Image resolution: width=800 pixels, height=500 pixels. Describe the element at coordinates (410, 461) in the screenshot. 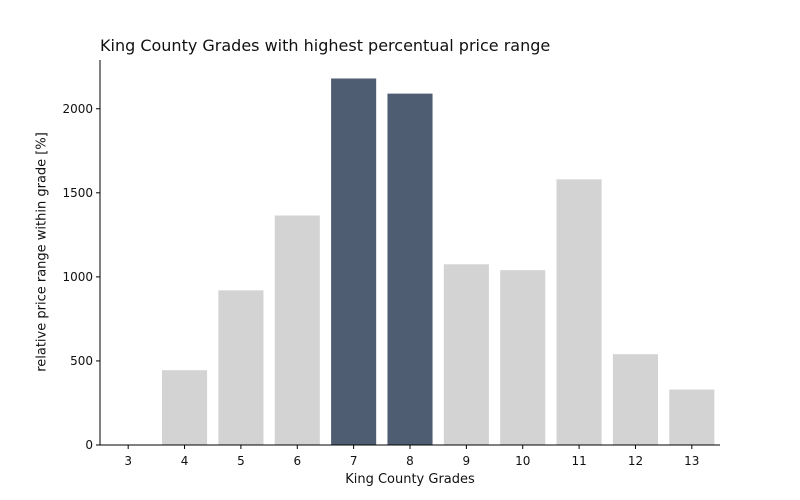

I see `x-tick-label: 8` at that location.